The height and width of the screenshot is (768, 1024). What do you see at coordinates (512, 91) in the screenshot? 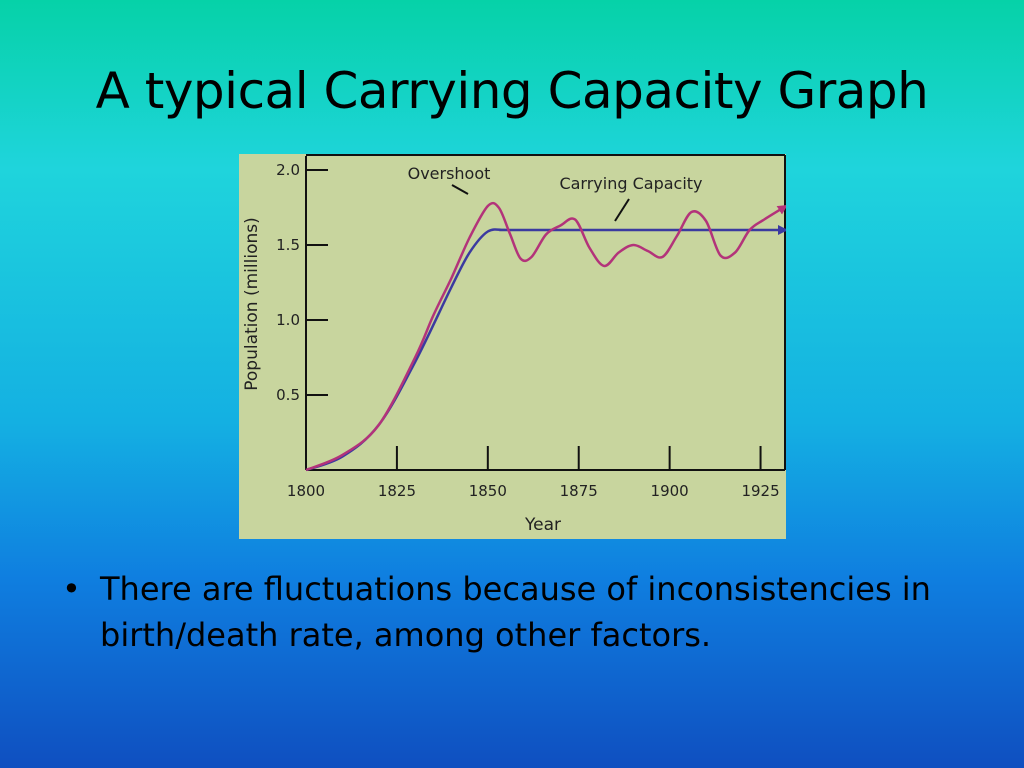
I see `slide-title: A typical Carrying Capacity Graph` at bounding box center [512, 91].